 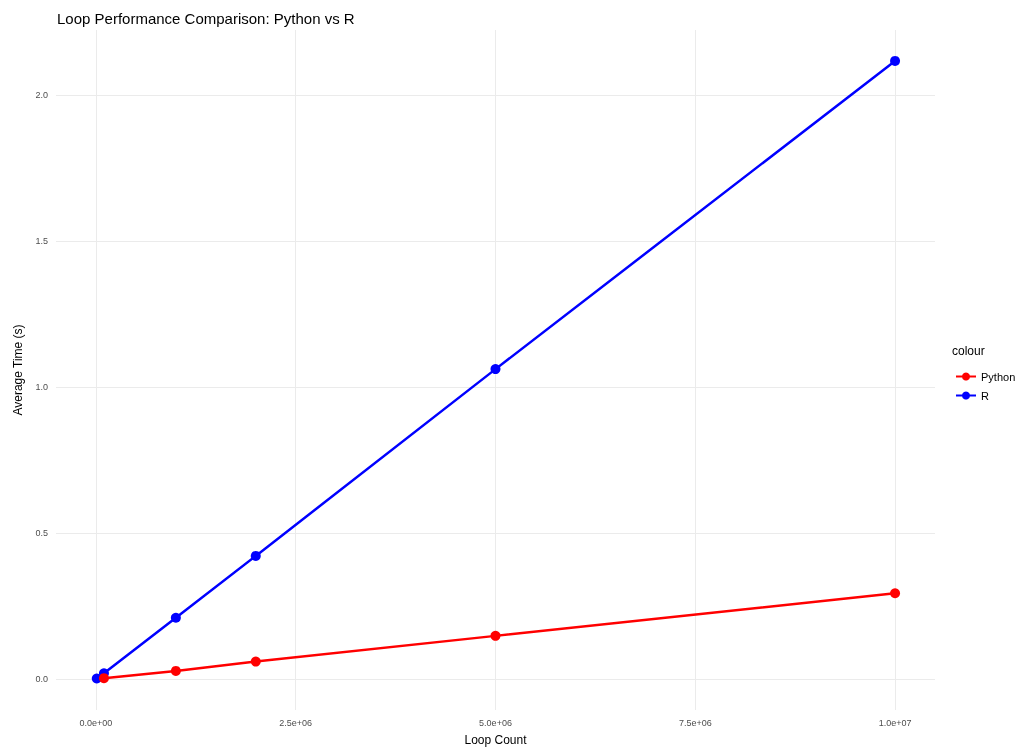 What do you see at coordinates (41, 679) in the screenshot?
I see `y-tick-label: 0.0` at bounding box center [41, 679].